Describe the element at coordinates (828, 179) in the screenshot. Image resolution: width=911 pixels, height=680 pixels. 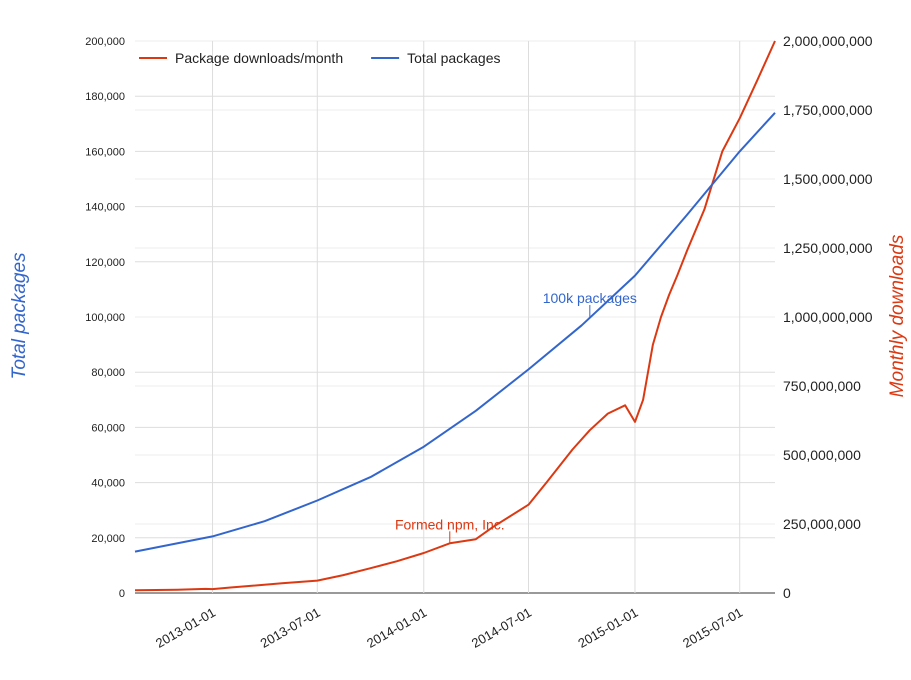
I see `right-tick-label: 1,500,000,000` at that location.